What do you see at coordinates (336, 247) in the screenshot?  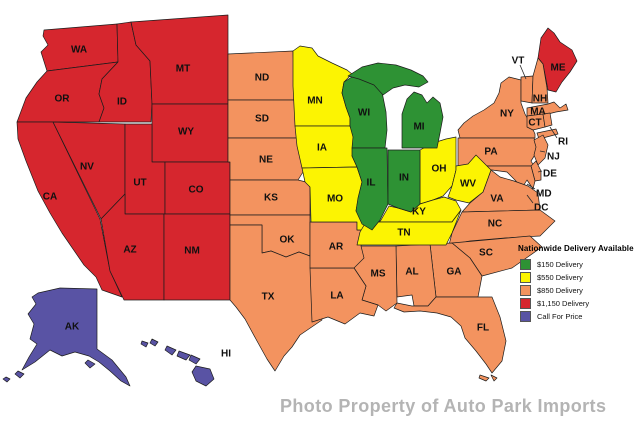 I see `state-label-AR: AR` at bounding box center [336, 247].